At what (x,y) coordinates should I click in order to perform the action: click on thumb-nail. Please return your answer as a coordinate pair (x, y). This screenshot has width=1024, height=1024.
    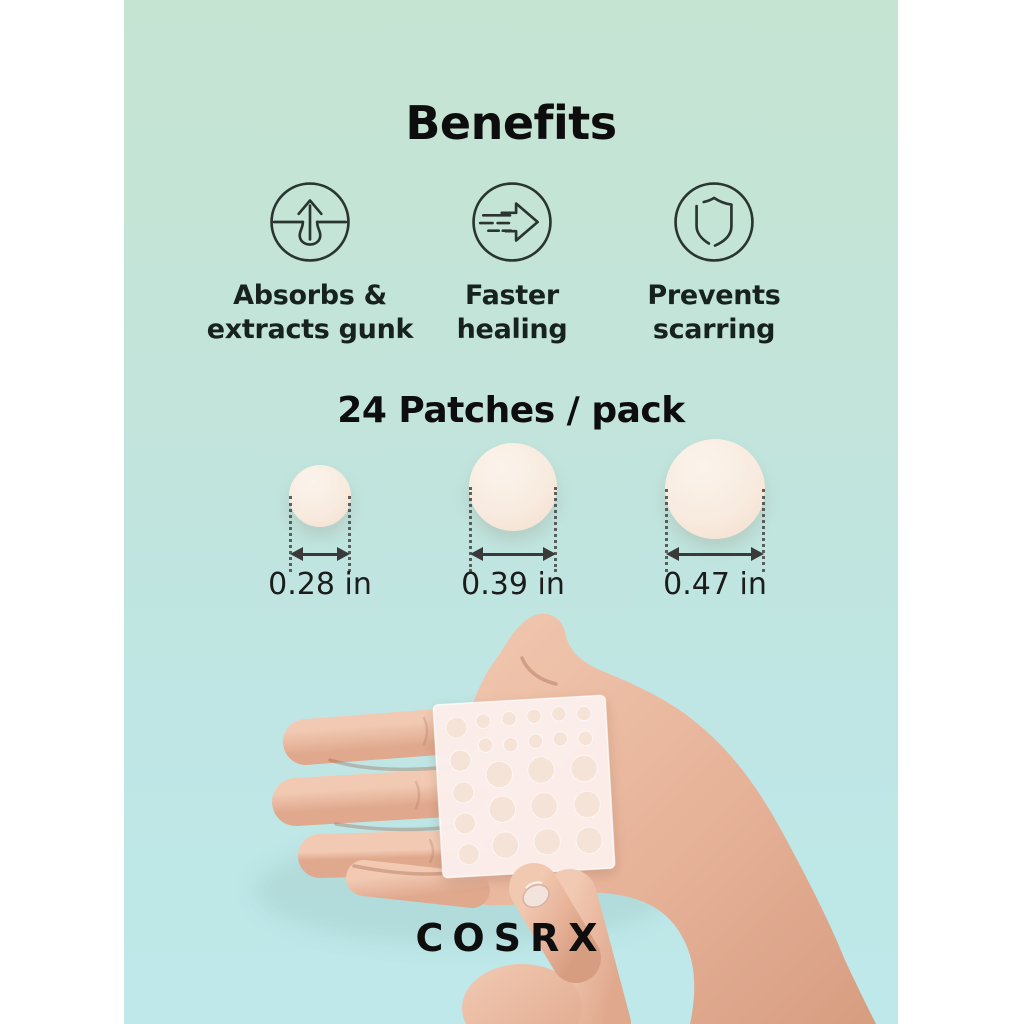
    Looking at the image, I should click on (536, 896).